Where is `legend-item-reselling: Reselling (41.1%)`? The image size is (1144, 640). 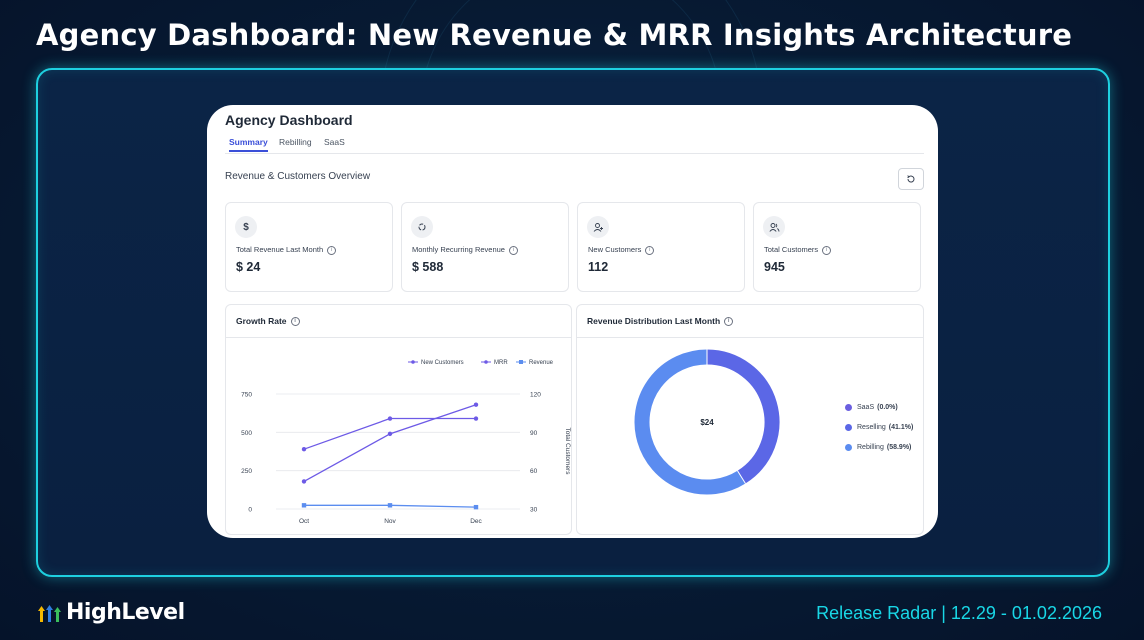 legend-item-reselling: Reselling (41.1%) is located at coordinates (879, 427).